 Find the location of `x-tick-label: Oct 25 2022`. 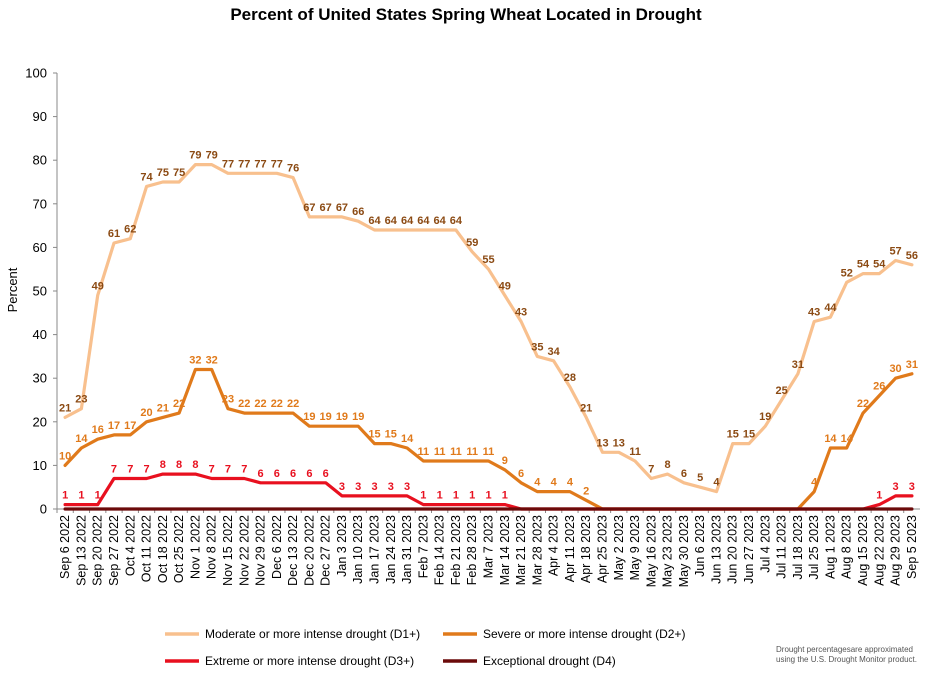

x-tick-label: Oct 25 2022 is located at coordinates (179, 549).